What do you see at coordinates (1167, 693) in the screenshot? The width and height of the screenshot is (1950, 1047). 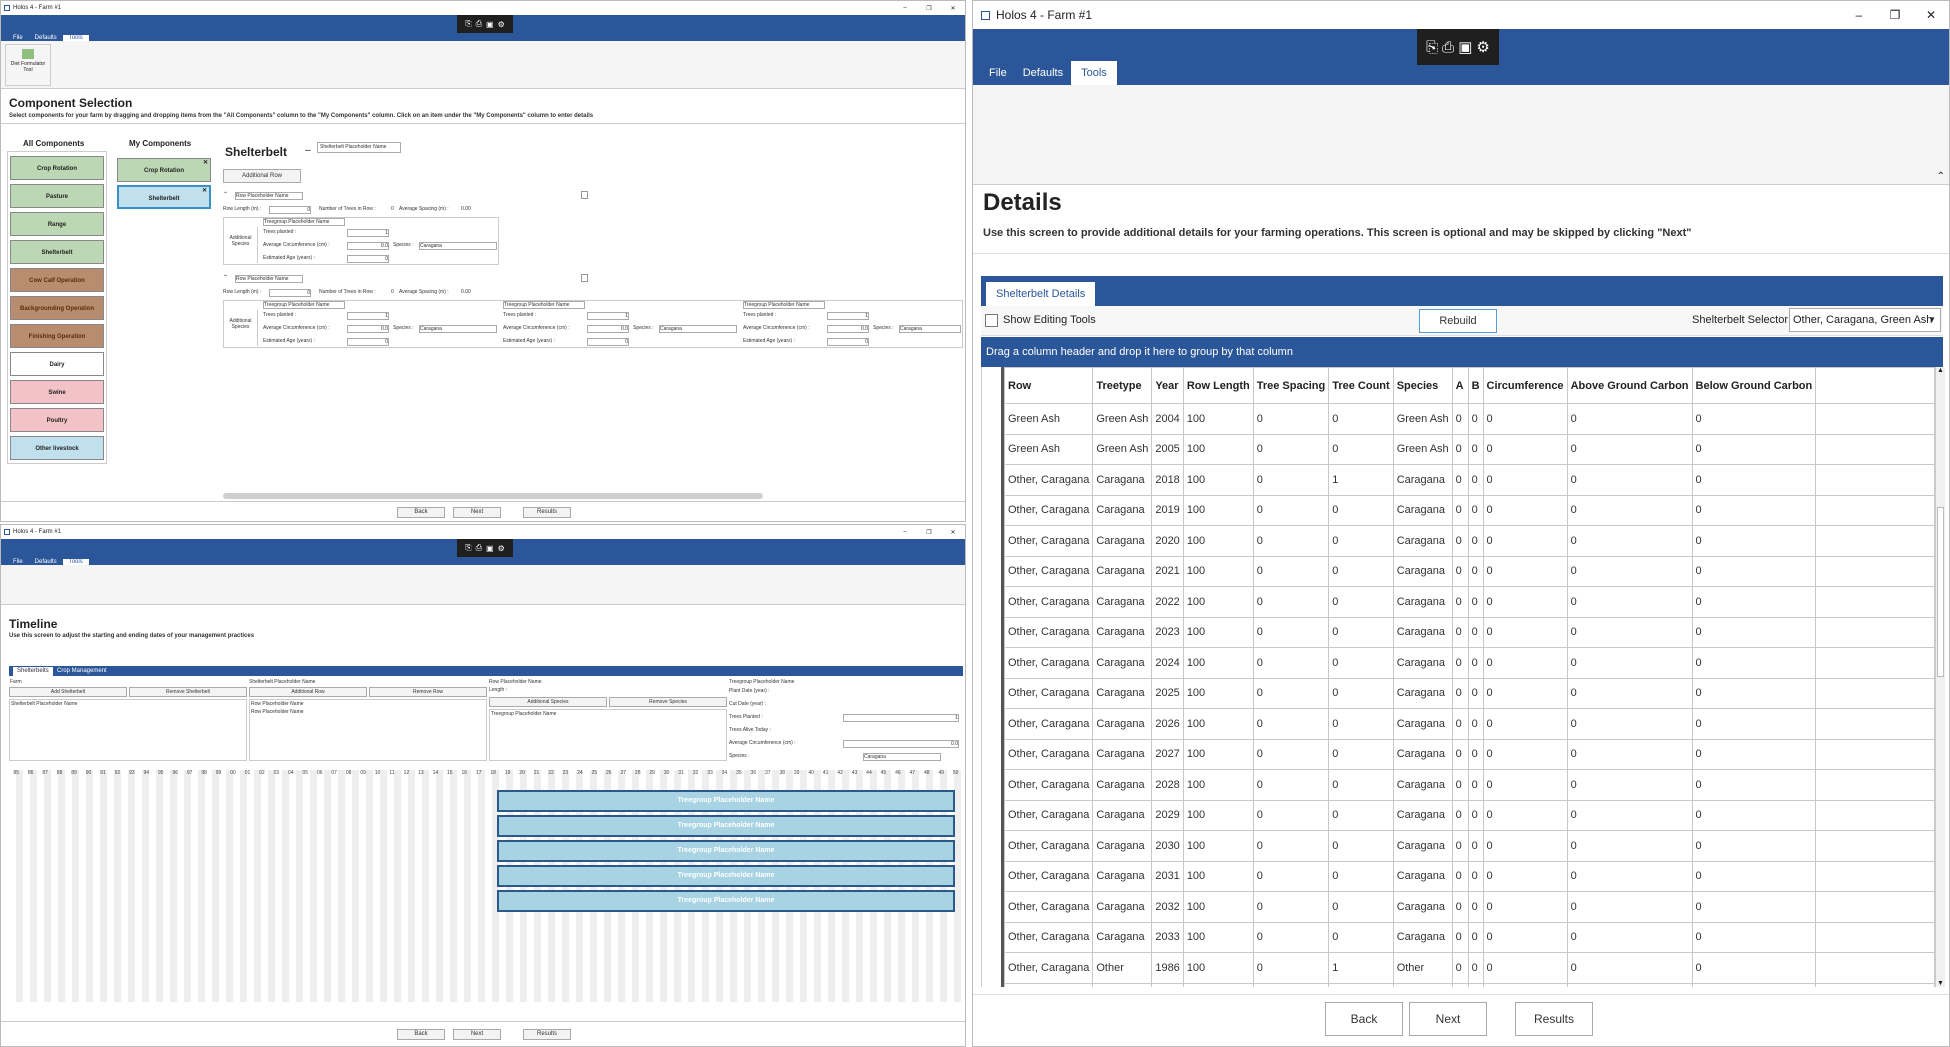 I see `table-cell: 2025` at bounding box center [1167, 693].